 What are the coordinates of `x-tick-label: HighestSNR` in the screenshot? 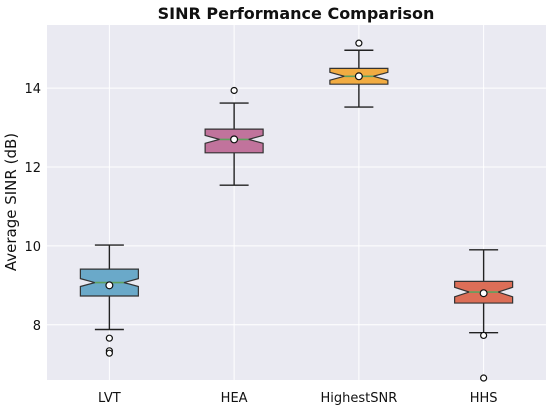 It's located at (358, 398).